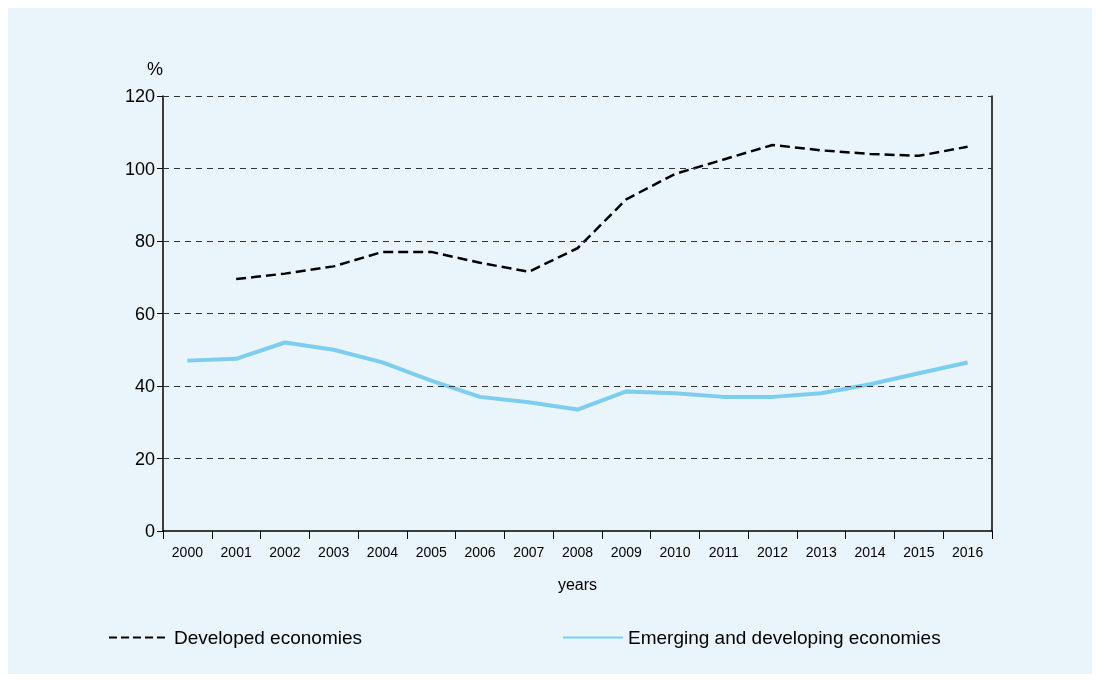 The image size is (1100, 682). I want to click on x-tick-label: 2004, so click(382, 552).